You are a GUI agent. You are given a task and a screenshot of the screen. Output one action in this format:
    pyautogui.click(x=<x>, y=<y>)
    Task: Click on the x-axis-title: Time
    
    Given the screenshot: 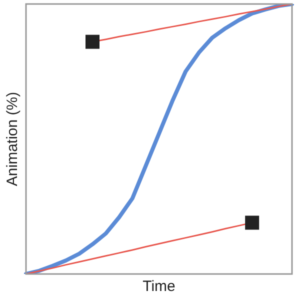 What is the action you would take?
    pyautogui.click(x=159, y=287)
    